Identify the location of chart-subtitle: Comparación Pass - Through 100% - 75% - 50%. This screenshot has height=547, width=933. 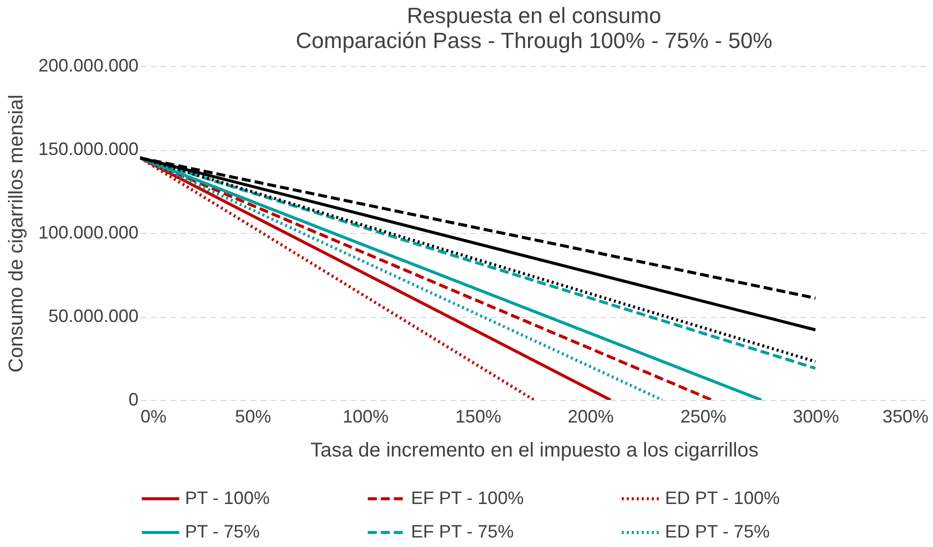
(534, 40).